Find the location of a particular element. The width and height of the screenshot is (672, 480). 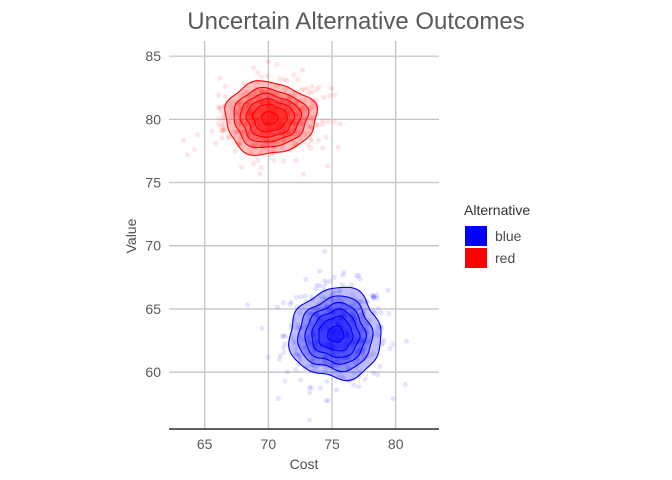

blue-density-contours is located at coordinates (335, 334).